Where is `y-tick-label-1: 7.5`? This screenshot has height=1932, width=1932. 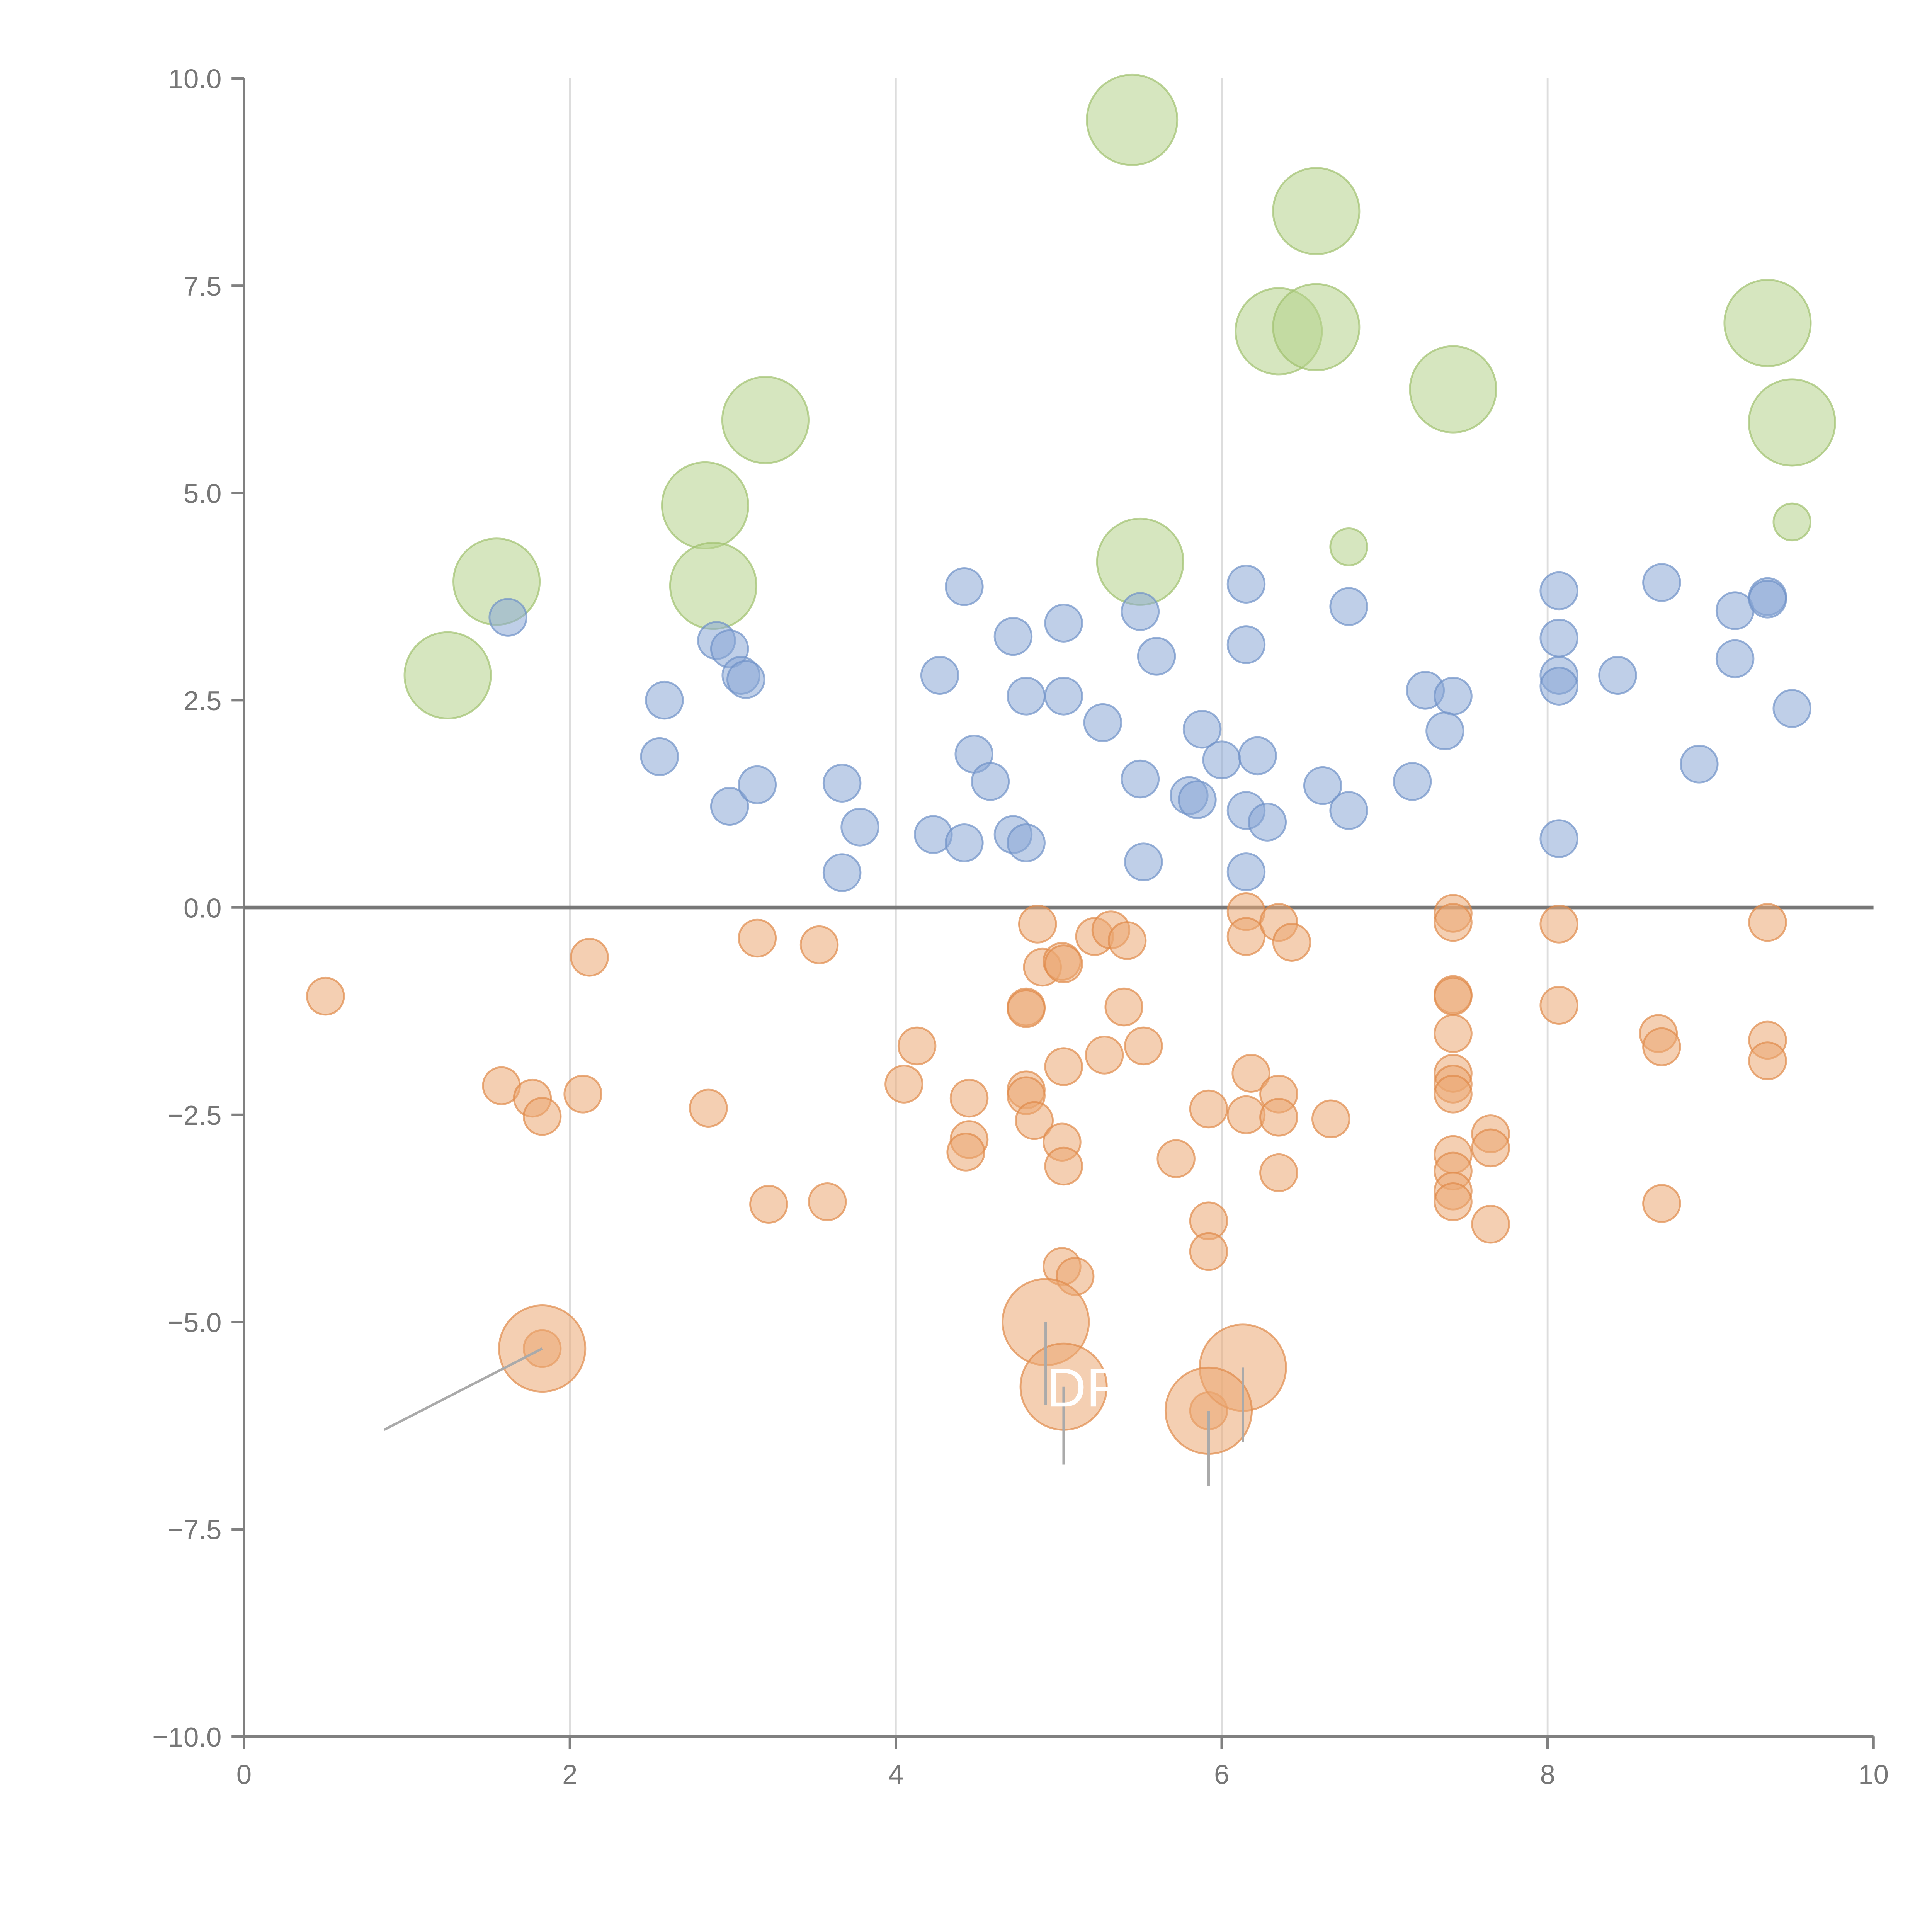
y-tick-label-1: 7.5 is located at coordinates (203, 287).